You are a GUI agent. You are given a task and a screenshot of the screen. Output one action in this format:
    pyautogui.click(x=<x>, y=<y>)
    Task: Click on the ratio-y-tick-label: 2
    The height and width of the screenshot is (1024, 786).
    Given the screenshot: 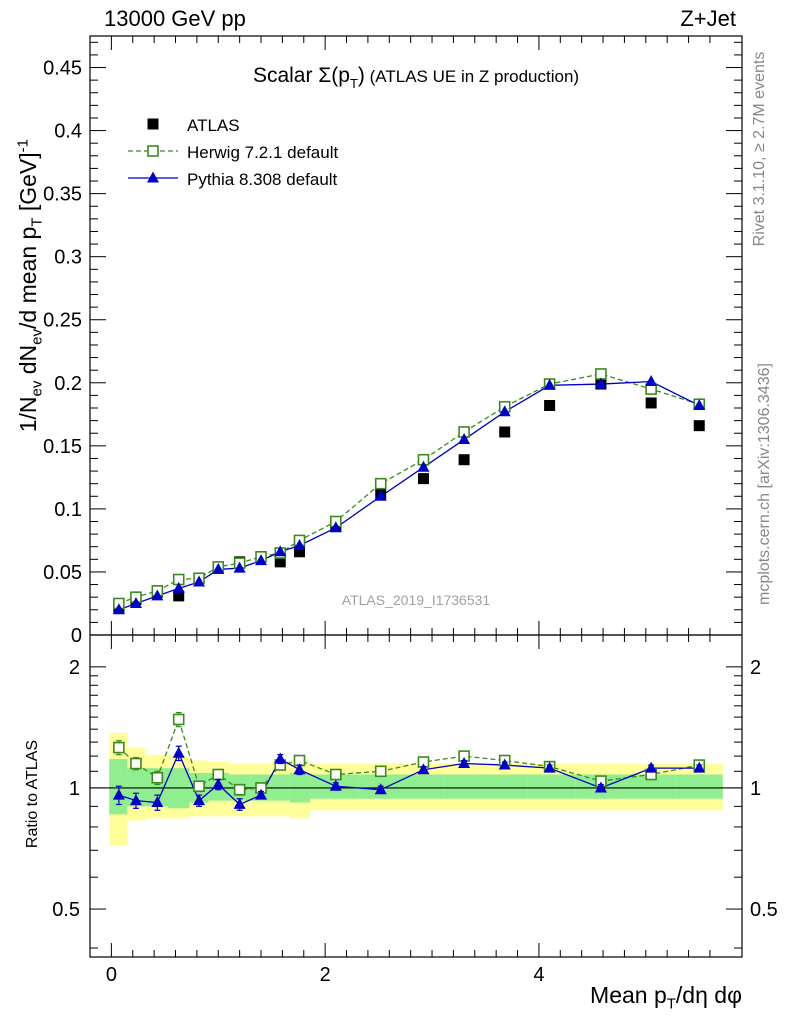 What is the action you would take?
    pyautogui.click(x=74, y=668)
    